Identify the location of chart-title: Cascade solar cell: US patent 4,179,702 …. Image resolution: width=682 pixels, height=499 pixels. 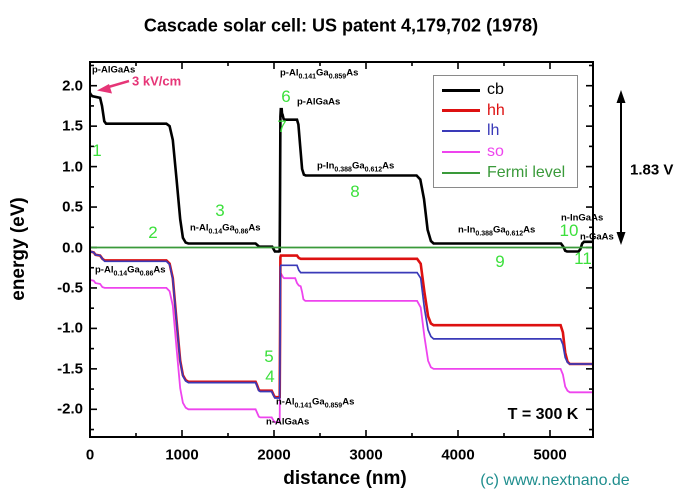
(341, 25).